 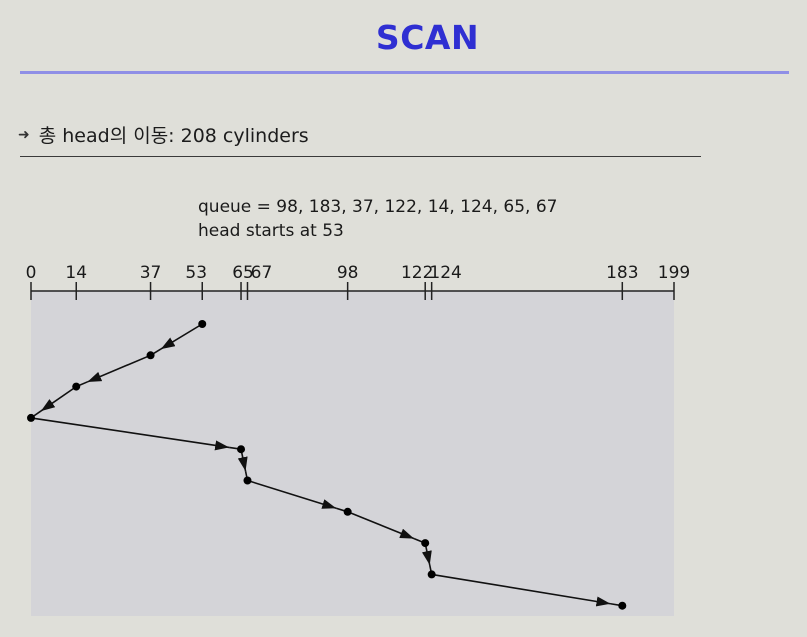 I want to click on tick-label: 98, so click(x=348, y=273).